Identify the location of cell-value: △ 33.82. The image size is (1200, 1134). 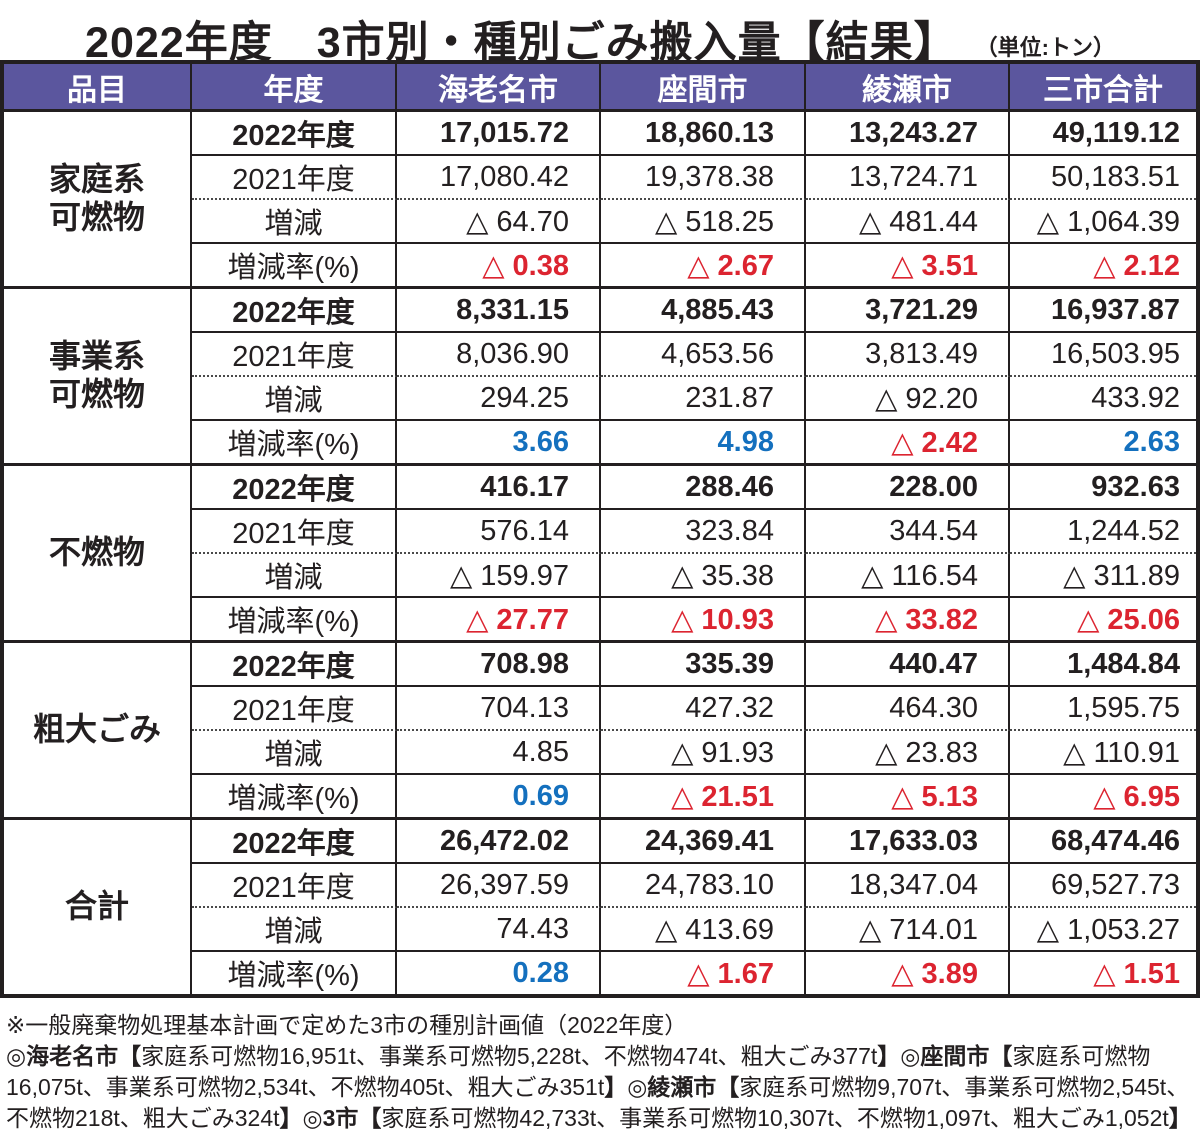
(908, 620).